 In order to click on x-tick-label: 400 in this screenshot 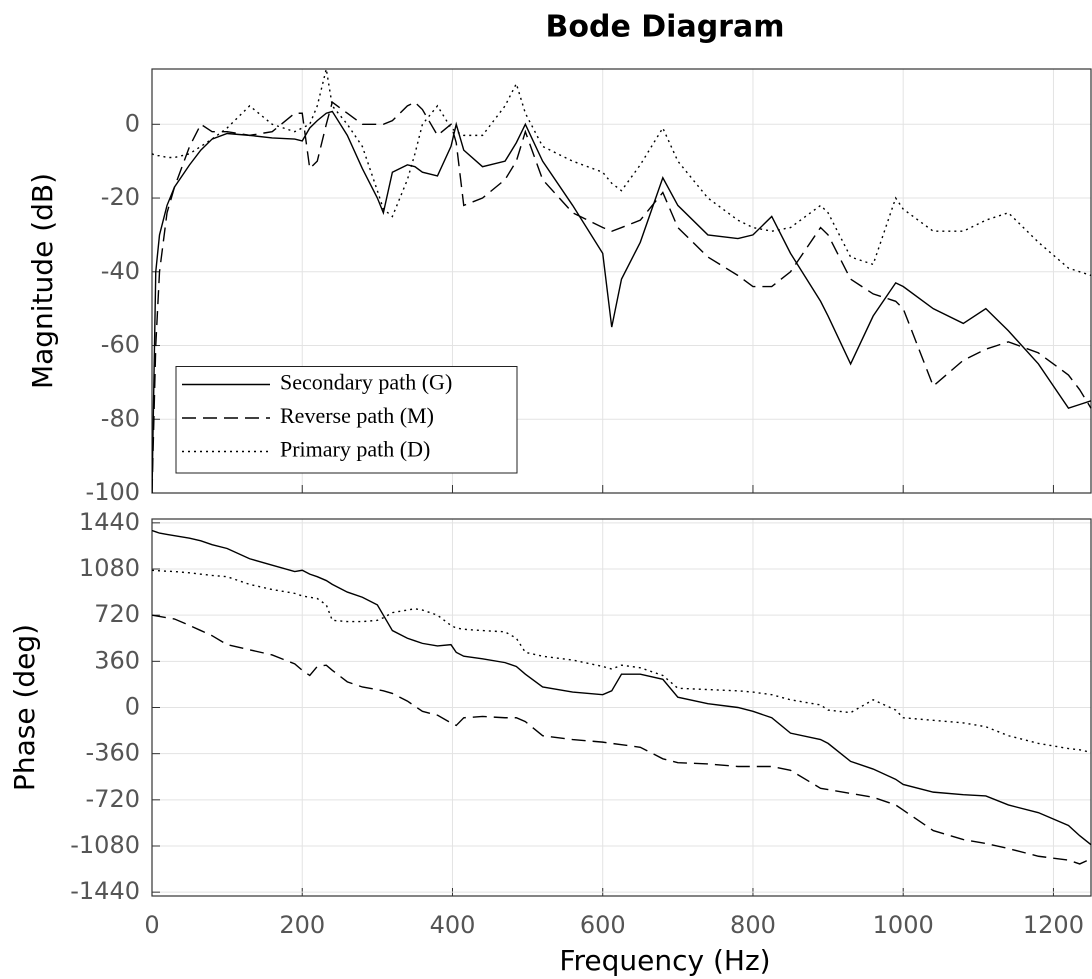, I will do `click(453, 925)`.